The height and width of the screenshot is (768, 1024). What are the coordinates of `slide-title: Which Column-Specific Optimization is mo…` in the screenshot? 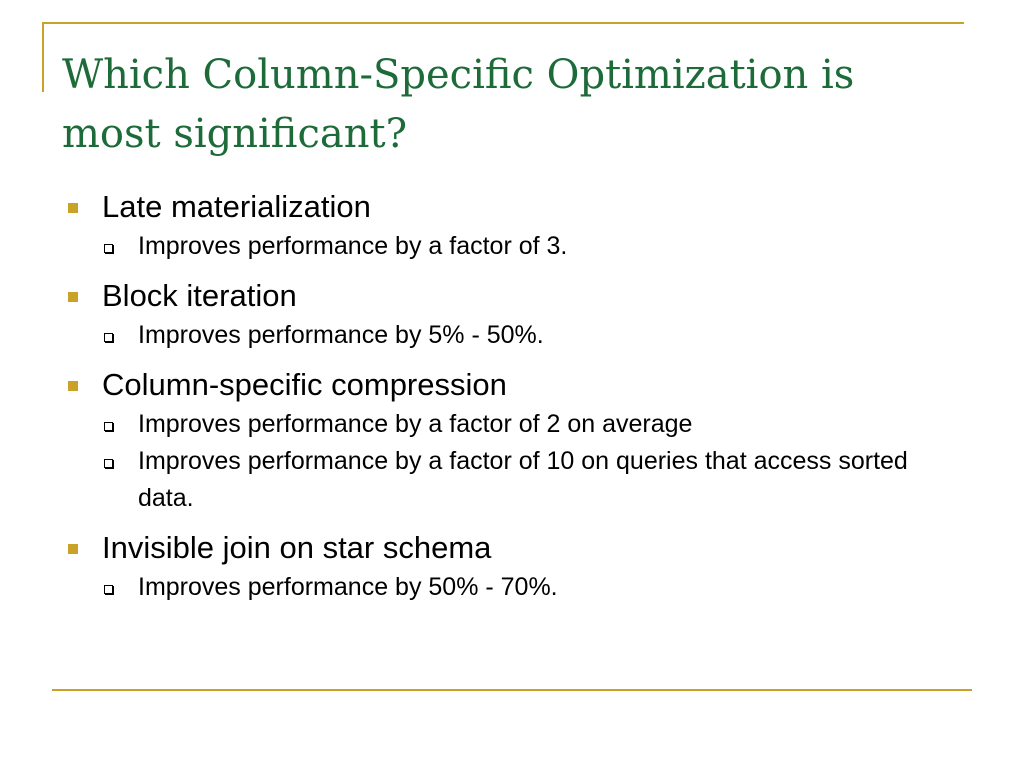 It's located at (458, 104).